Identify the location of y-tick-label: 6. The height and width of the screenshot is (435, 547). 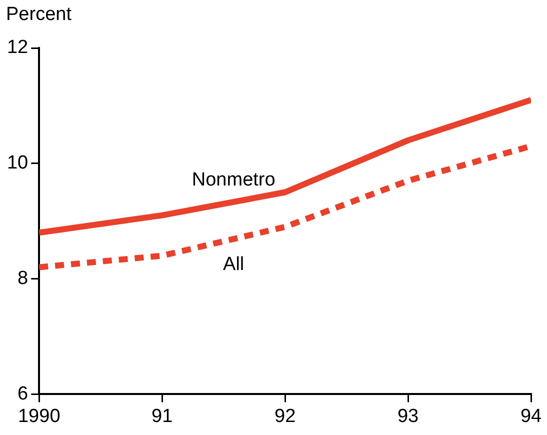
(23, 393).